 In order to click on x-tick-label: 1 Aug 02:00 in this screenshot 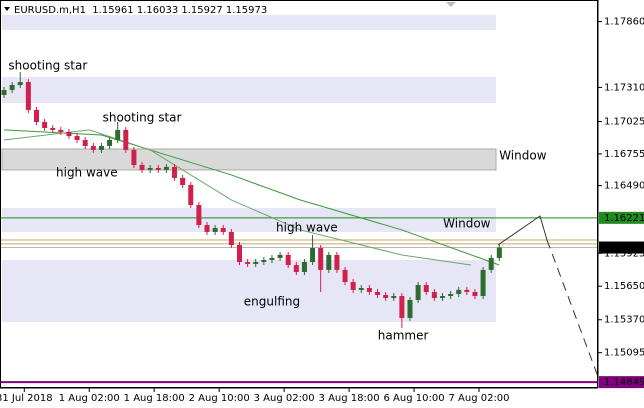, I will do `click(89, 398)`.